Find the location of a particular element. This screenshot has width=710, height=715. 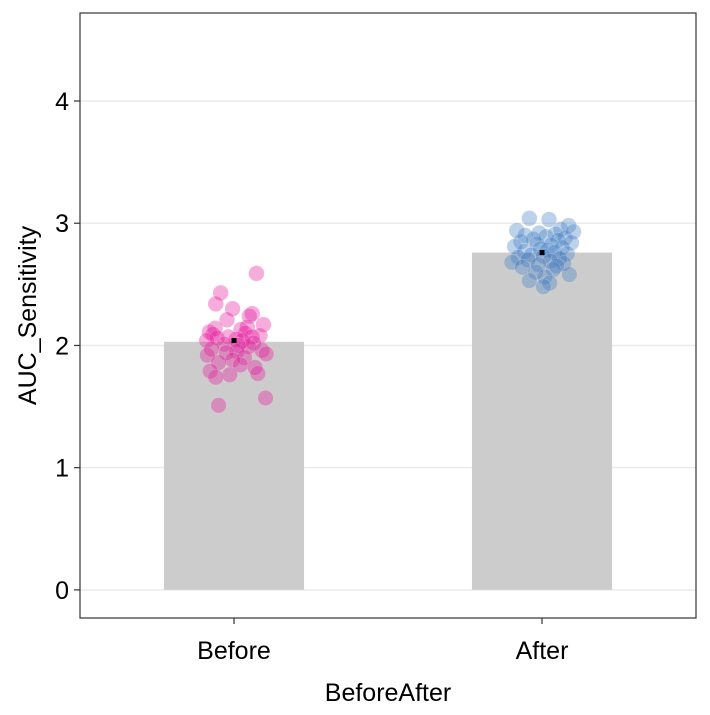

mean-marker-after is located at coordinates (542, 253).